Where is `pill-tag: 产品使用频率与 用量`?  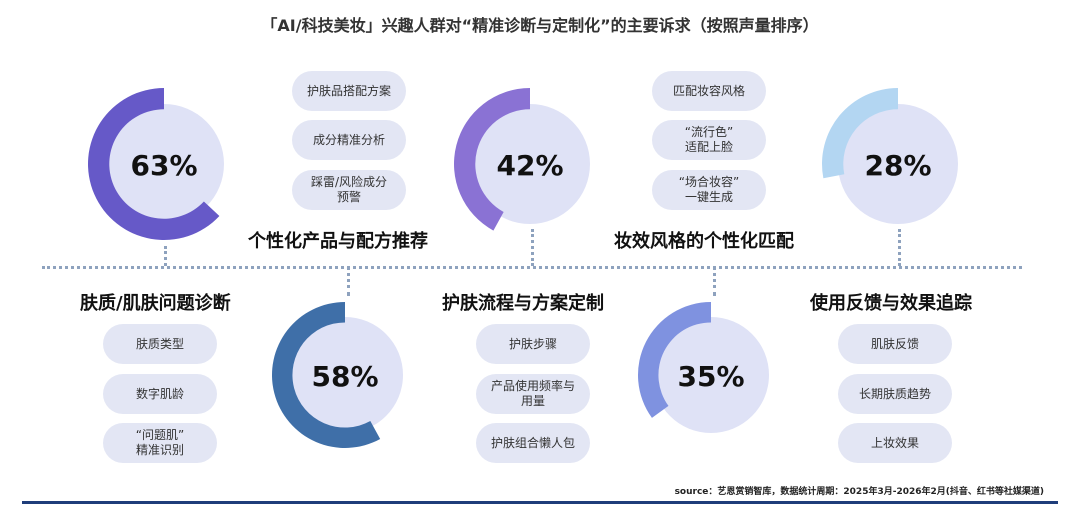 pill-tag: 产品使用频率与 用量 is located at coordinates (533, 394).